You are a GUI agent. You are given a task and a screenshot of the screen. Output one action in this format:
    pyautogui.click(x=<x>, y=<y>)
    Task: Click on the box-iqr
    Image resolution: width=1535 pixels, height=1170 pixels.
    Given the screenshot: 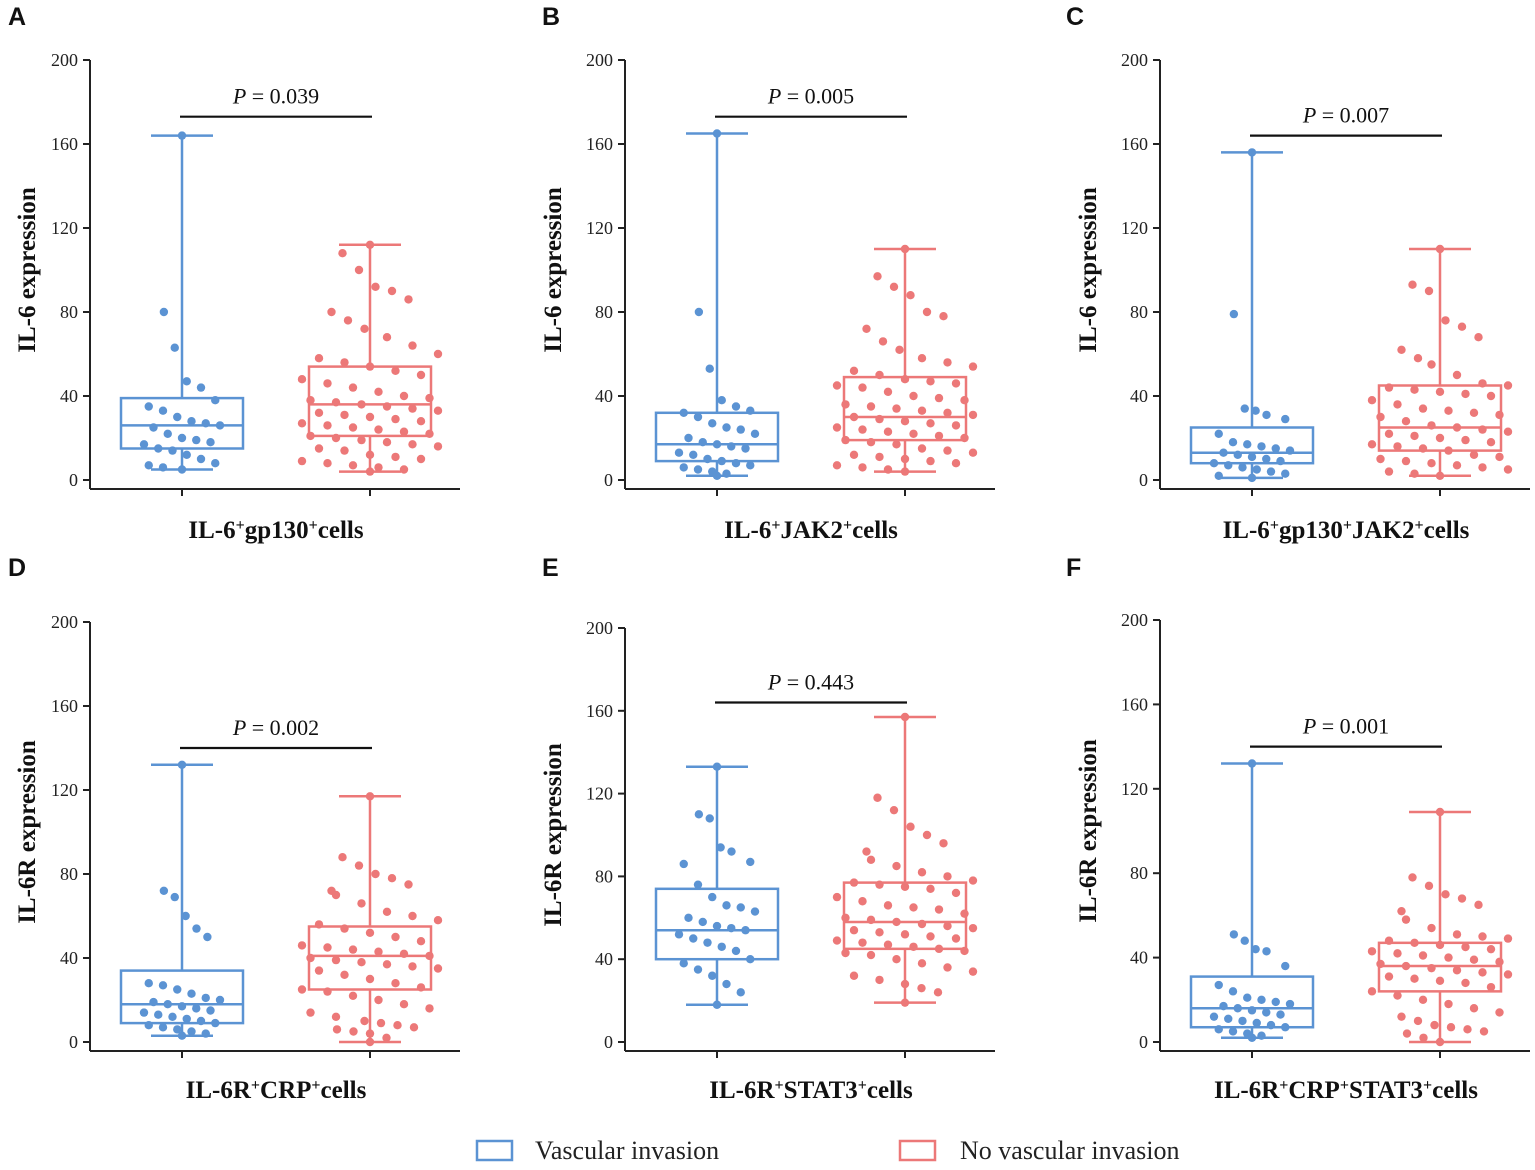 What is the action you would take?
    pyautogui.click(x=182, y=423)
    